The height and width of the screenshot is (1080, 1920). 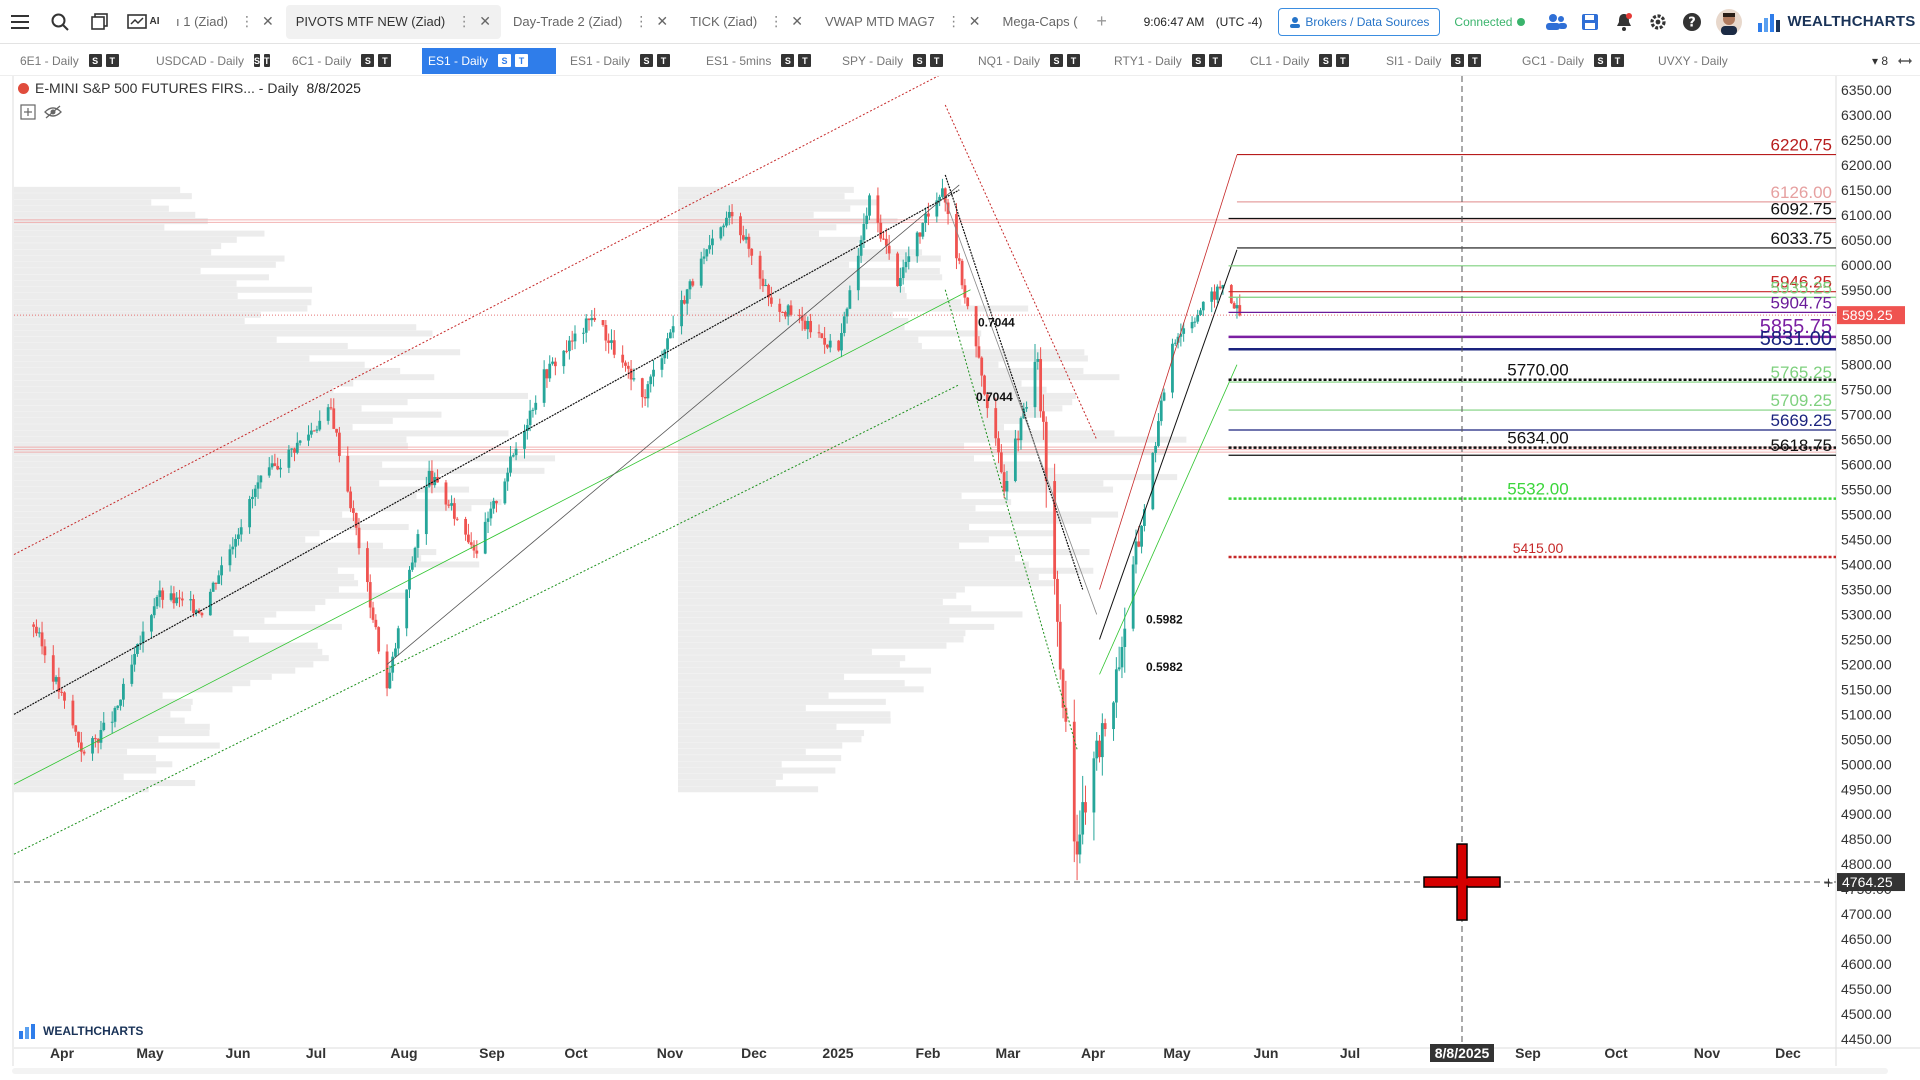 What do you see at coordinates (1039, 22) in the screenshot?
I see `tab-mega-caps: Mega-Caps (` at bounding box center [1039, 22].